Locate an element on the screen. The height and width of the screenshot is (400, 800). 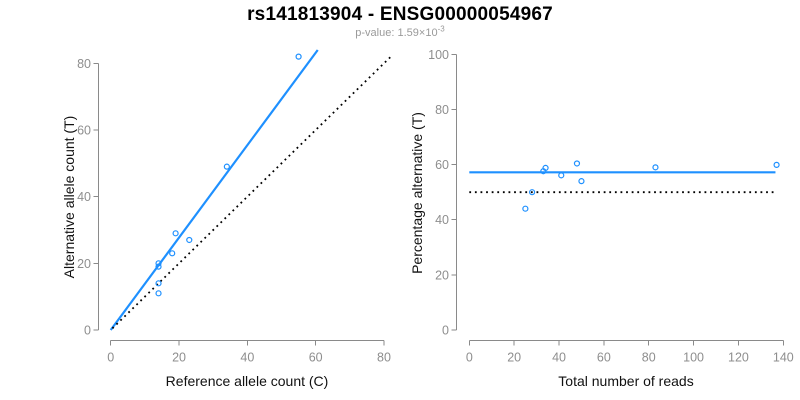
right-x-axis-title: Total number of reads is located at coordinates (626, 381).